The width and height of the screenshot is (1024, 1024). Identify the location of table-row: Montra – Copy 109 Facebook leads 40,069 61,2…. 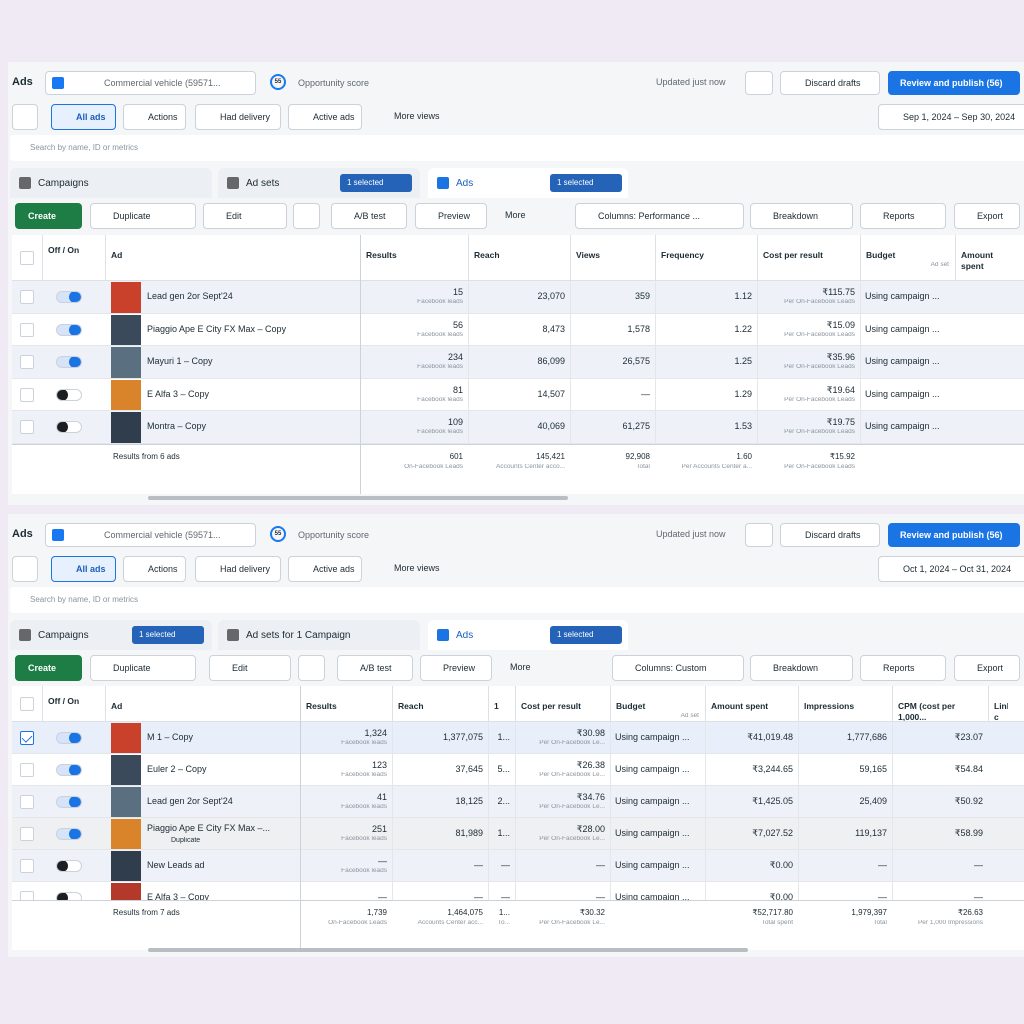
(518, 427).